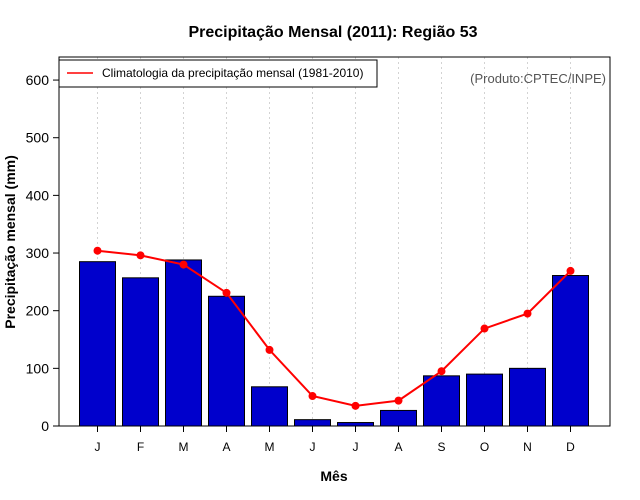  Describe the element at coordinates (570, 447) in the screenshot. I see `x-tick-label: D` at that location.